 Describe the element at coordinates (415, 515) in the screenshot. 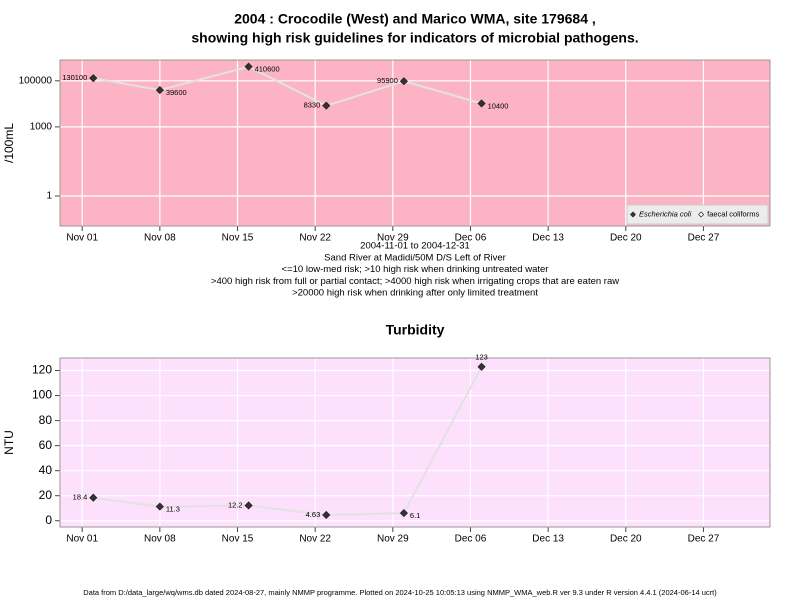

I see `data-label: 6.1` at that location.